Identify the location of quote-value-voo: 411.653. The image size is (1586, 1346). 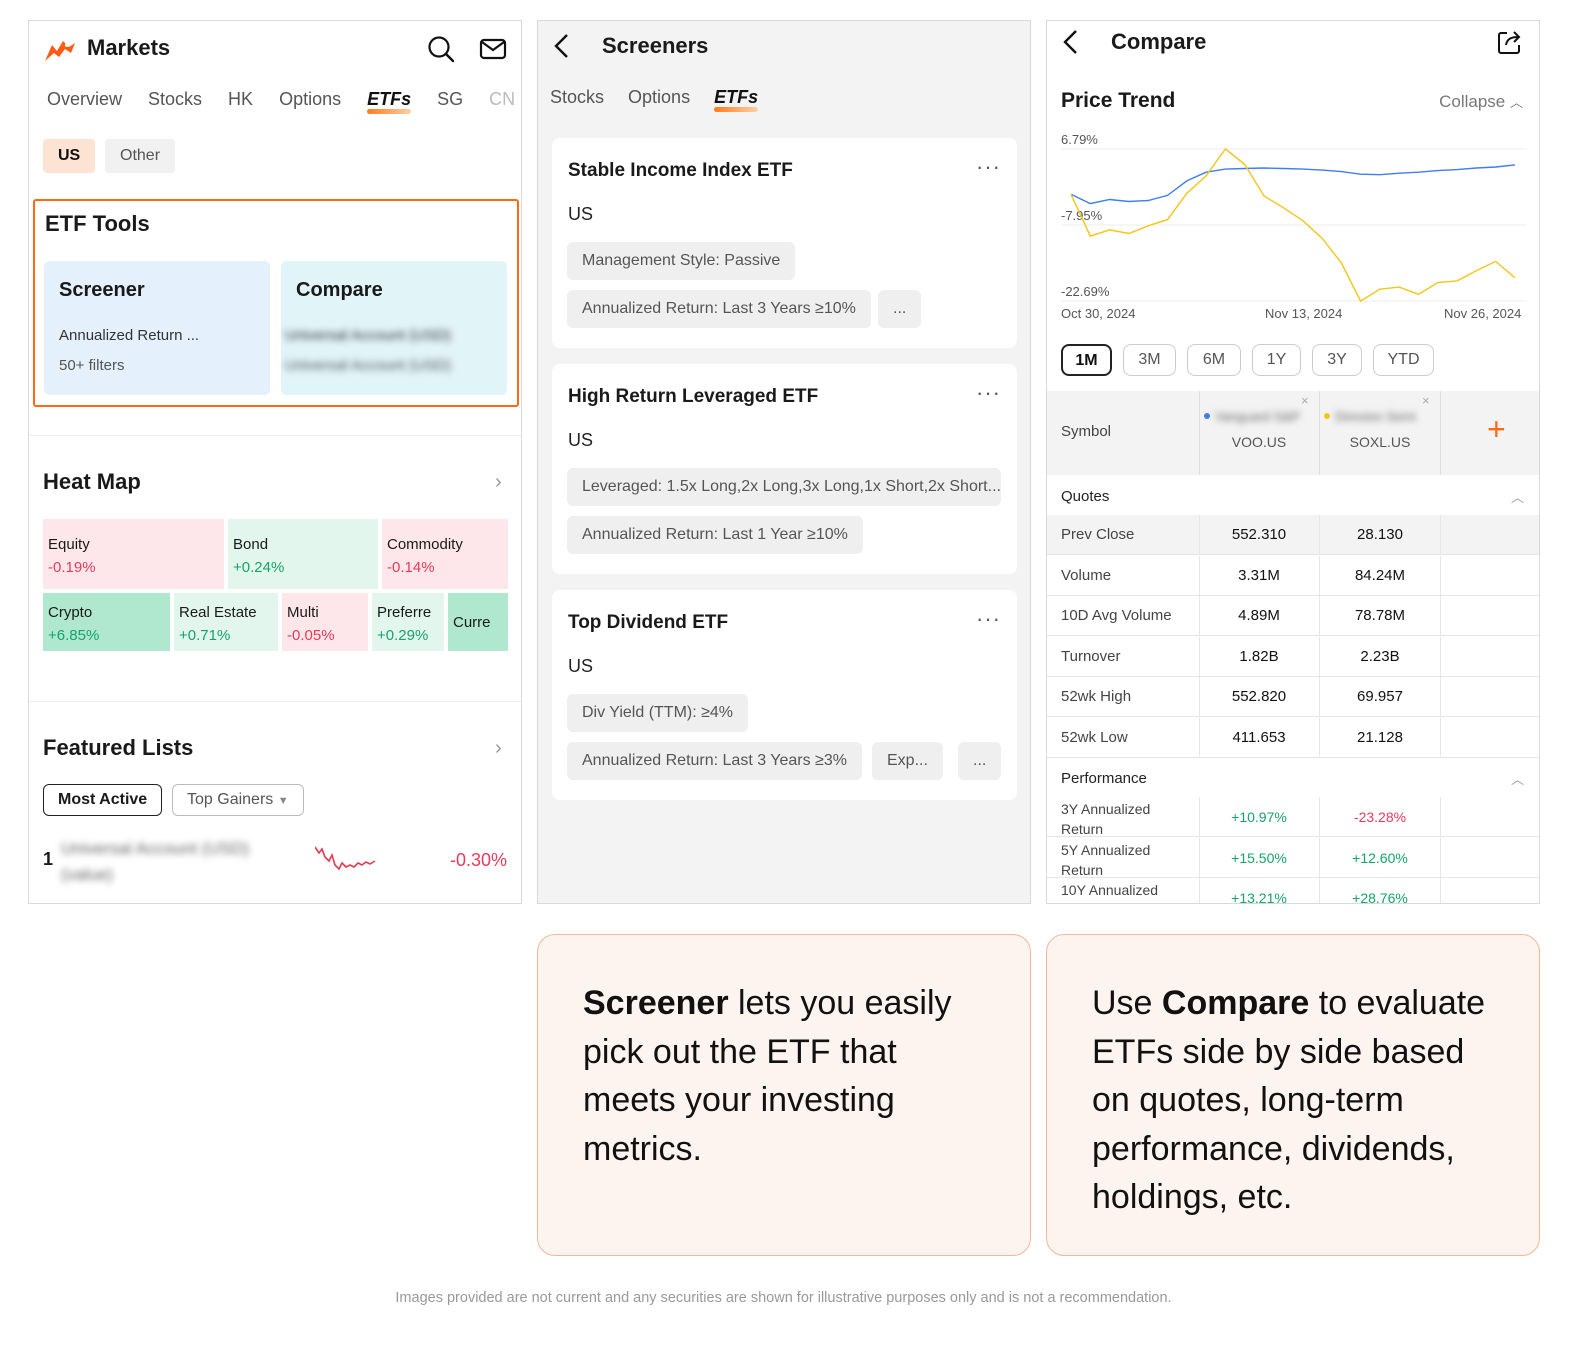
(1259, 737).